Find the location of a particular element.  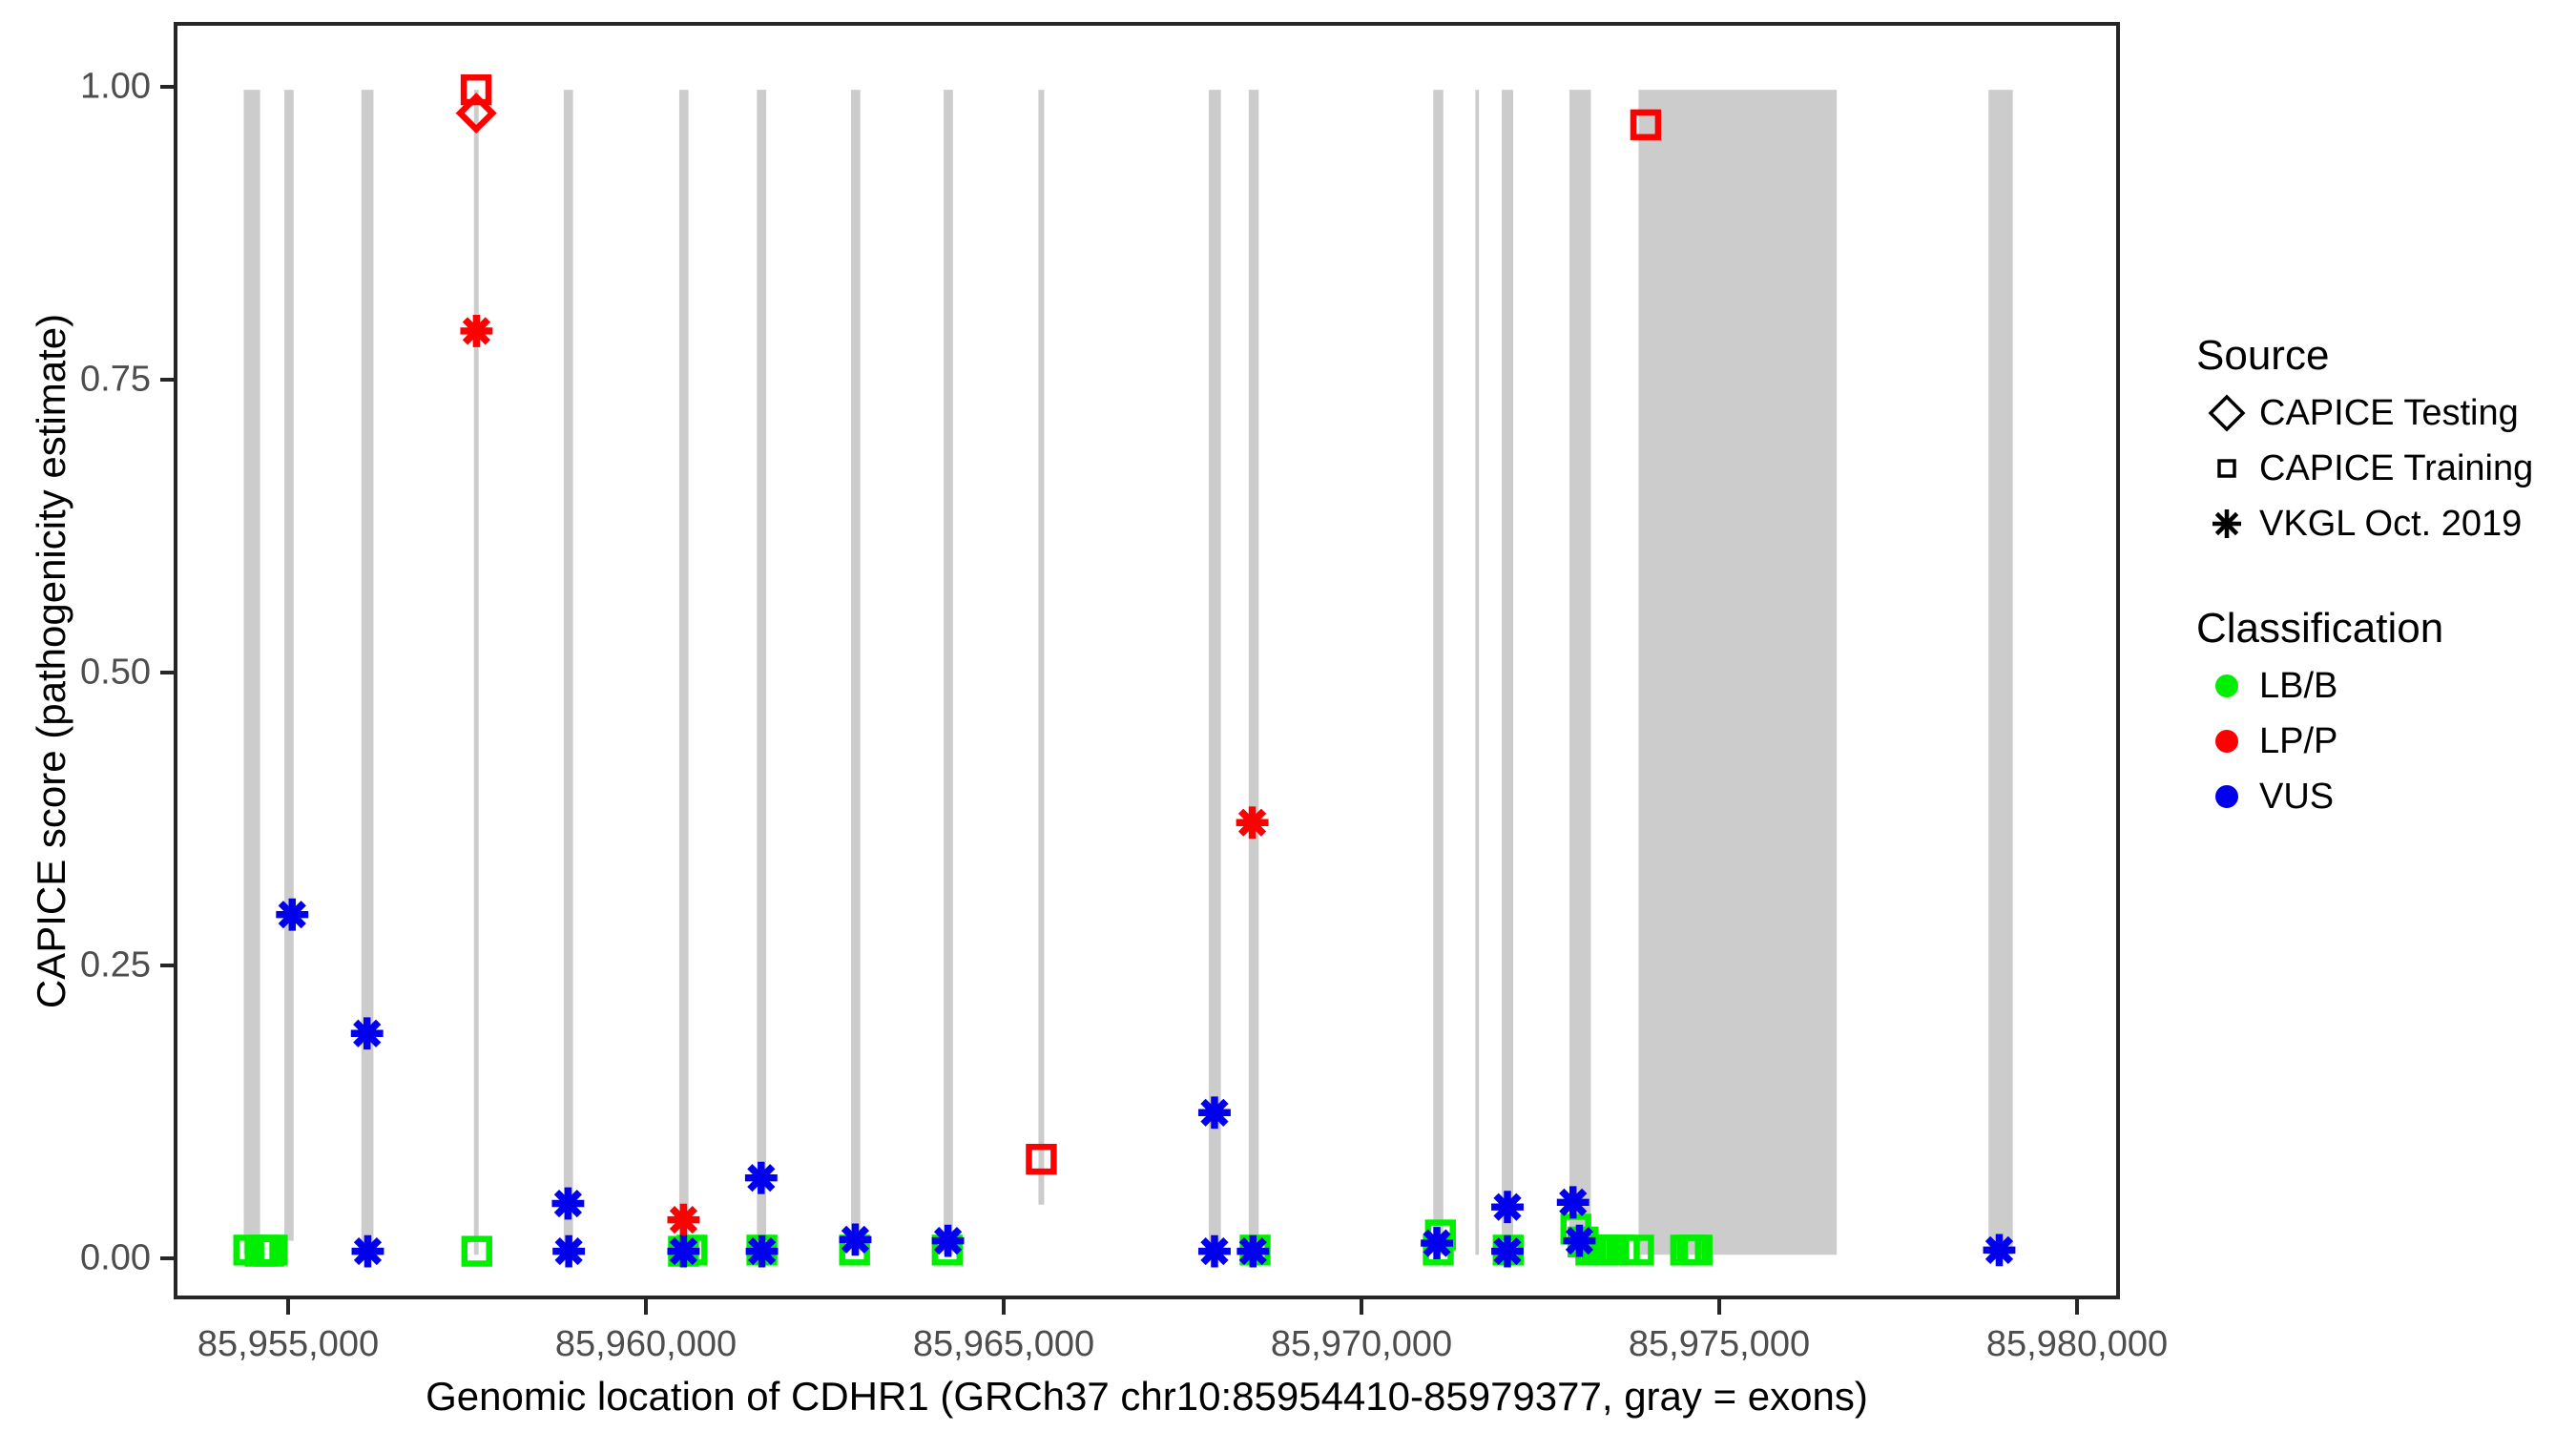

x-tick-label: 85,975,000 is located at coordinates (1719, 1344).